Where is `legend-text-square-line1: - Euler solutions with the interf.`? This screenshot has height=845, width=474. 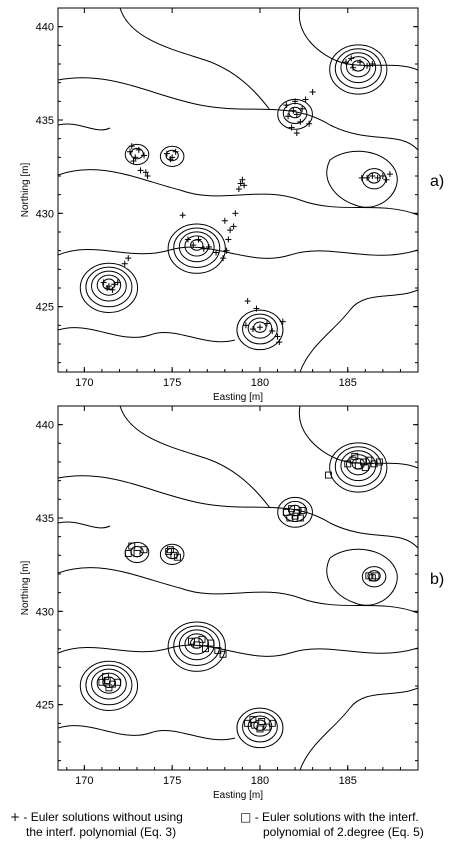 legend-text-square-line1: - Euler solutions with the interf. is located at coordinates (336, 817).